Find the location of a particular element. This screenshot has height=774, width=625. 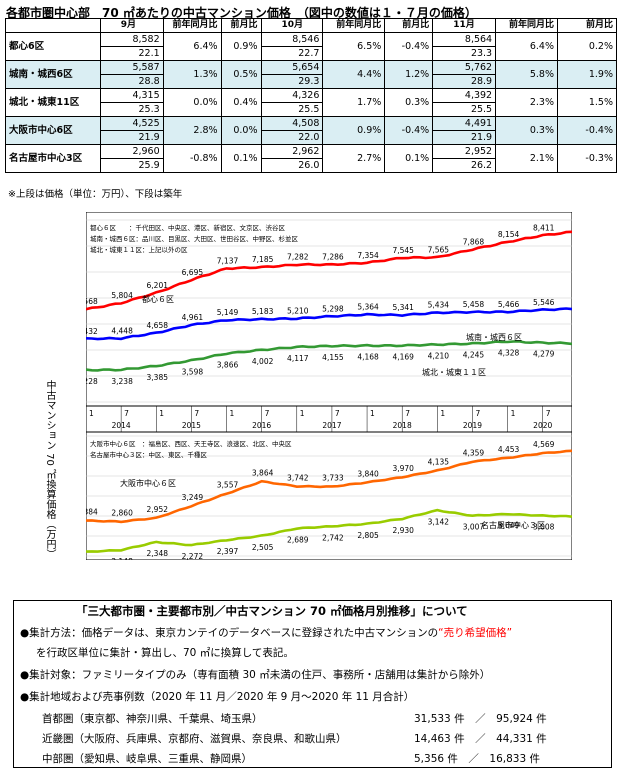

method-continuation: を行政区単位に集計・算出し、70 ㎡に換算して表記。 is located at coordinates (165, 653).